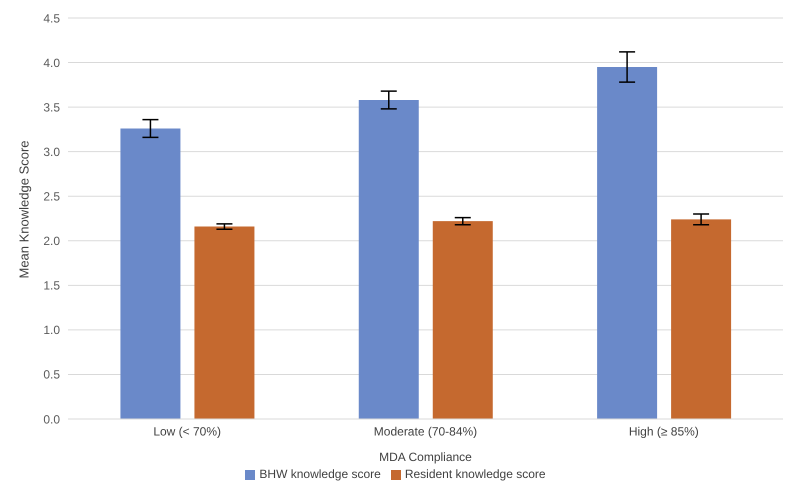  I want to click on x-tick-label: Low (< 70%), so click(187, 431).